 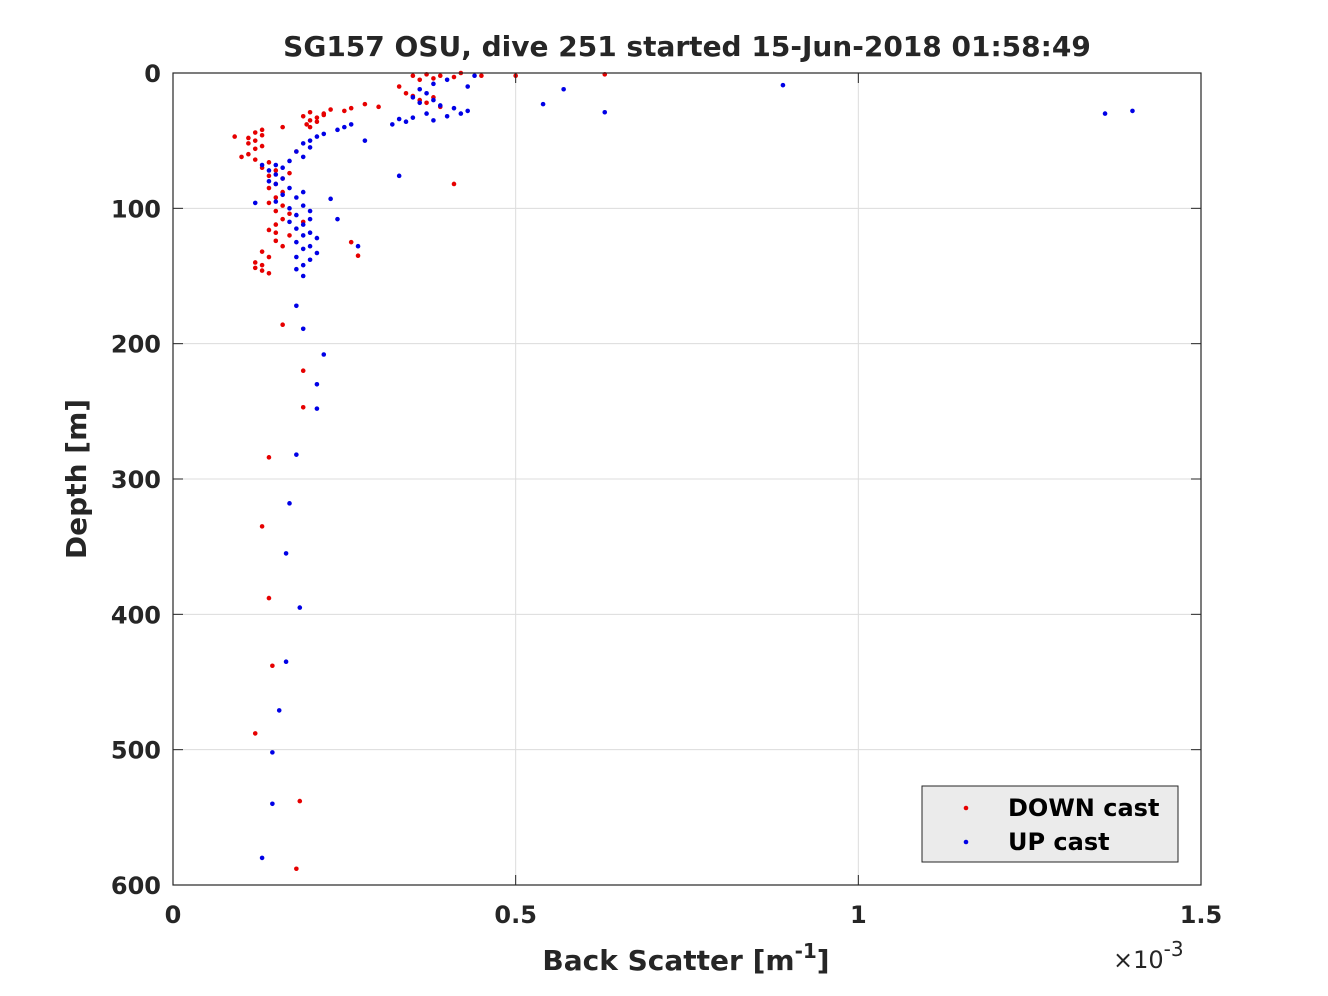 What do you see at coordinates (1174, 949) in the screenshot?
I see `x-multiplier-exp: -3` at bounding box center [1174, 949].